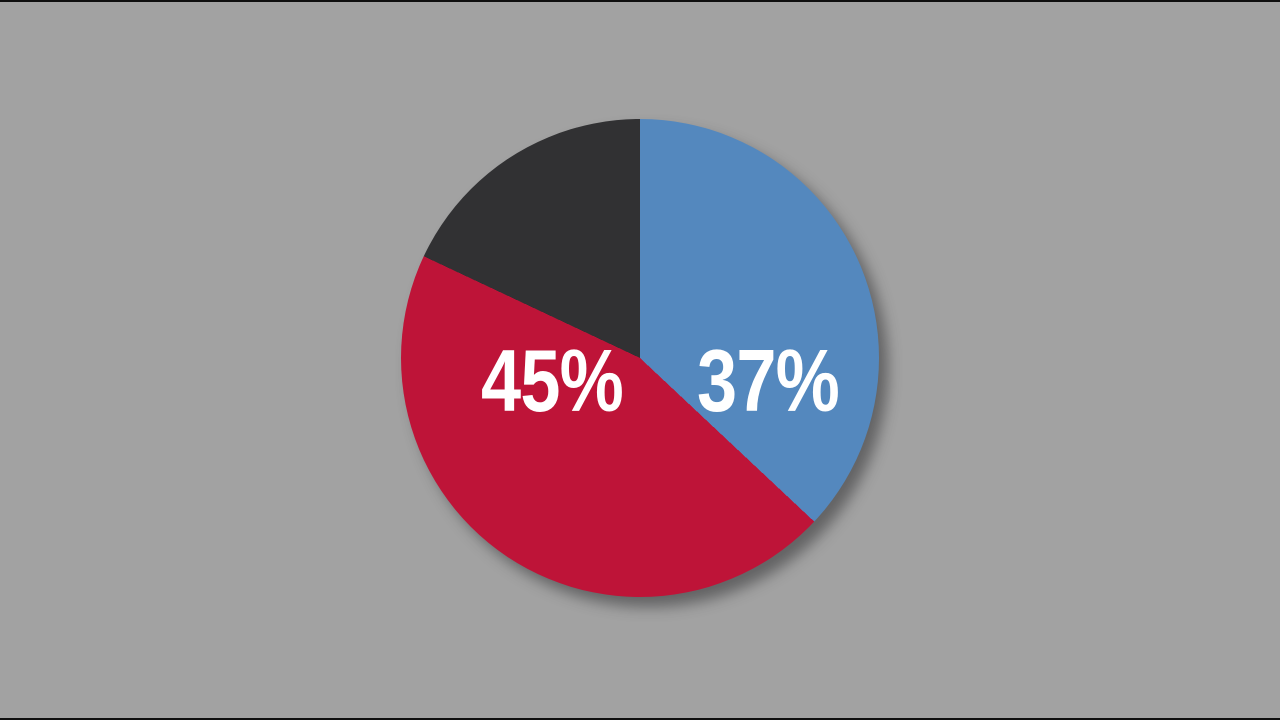  What do you see at coordinates (768, 380) in the screenshot?
I see `pie-label-blue-slice: 37%` at bounding box center [768, 380].